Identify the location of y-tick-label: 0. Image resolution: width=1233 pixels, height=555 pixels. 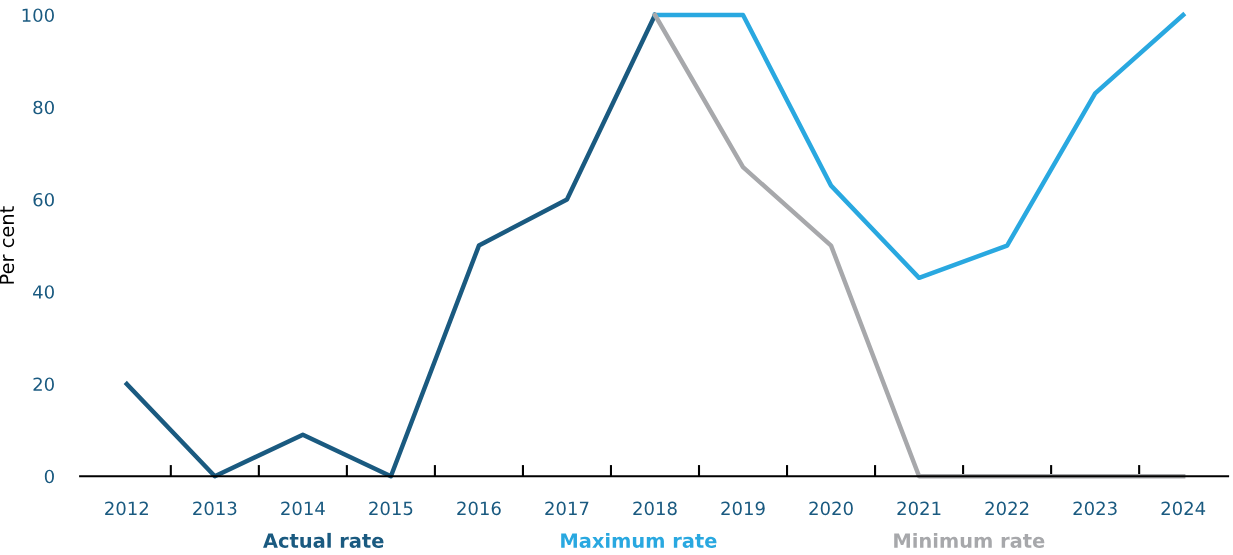
(49, 476).